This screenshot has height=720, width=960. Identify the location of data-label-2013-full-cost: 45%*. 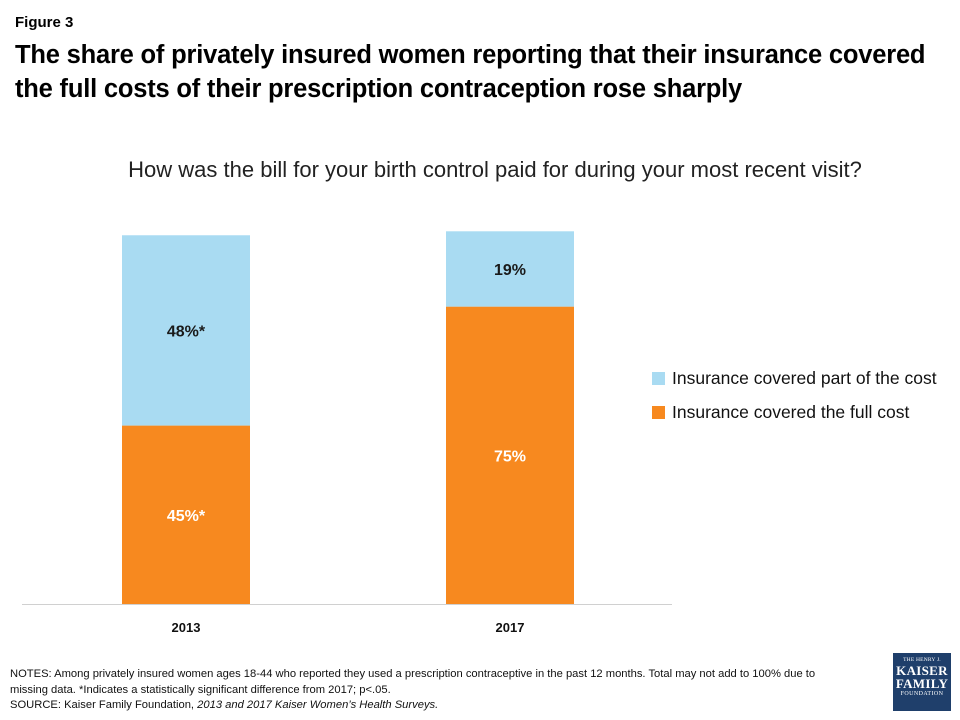
(186, 516).